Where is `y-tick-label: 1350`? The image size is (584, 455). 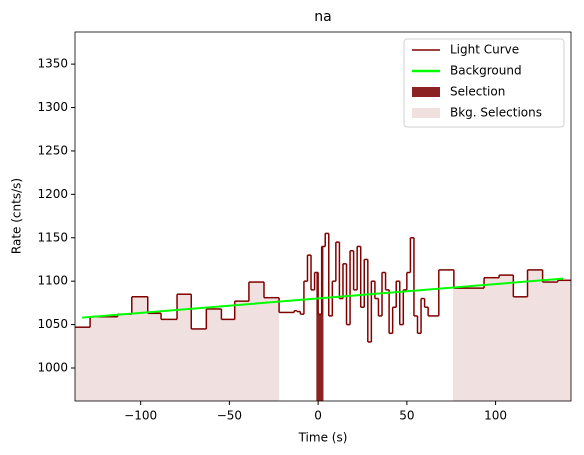 y-tick-label: 1350 is located at coordinates (52, 64).